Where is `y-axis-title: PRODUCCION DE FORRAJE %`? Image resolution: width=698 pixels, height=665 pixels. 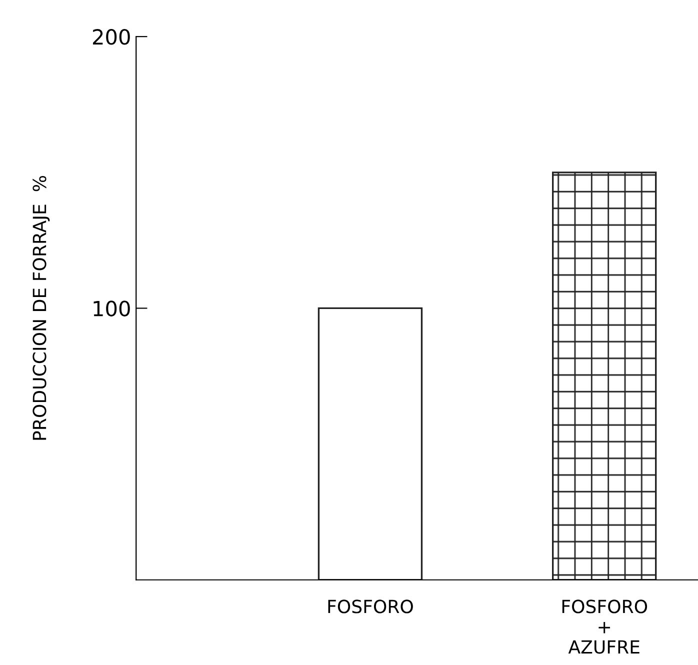 y-axis-title: PRODUCCION DE FORRAJE % is located at coordinates (41, 308).